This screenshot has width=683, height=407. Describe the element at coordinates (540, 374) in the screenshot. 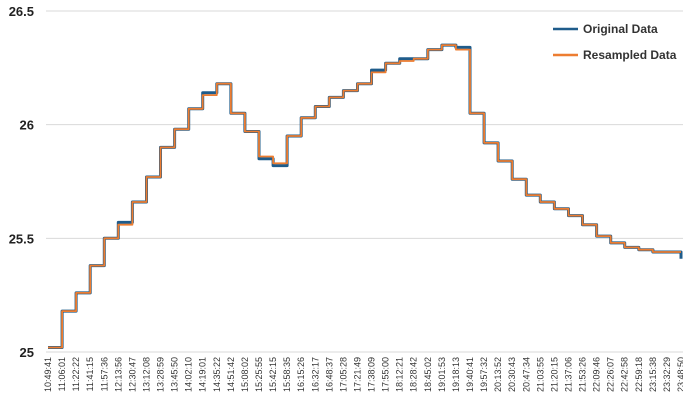

I see `x-tick-label: 21:03:55` at that location.